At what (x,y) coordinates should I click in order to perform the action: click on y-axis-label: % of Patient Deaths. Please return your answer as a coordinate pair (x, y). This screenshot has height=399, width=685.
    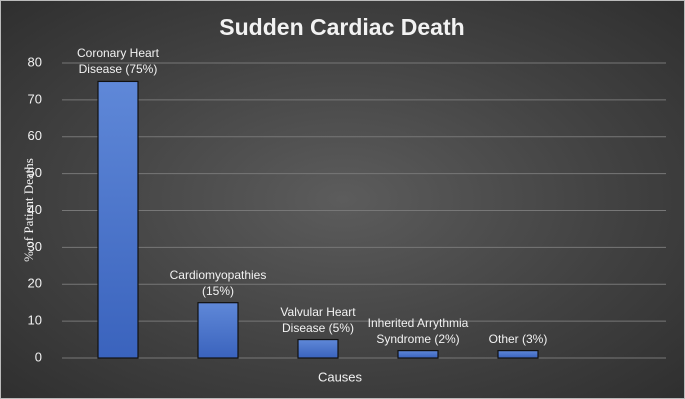
    Looking at the image, I should click on (28, 210).